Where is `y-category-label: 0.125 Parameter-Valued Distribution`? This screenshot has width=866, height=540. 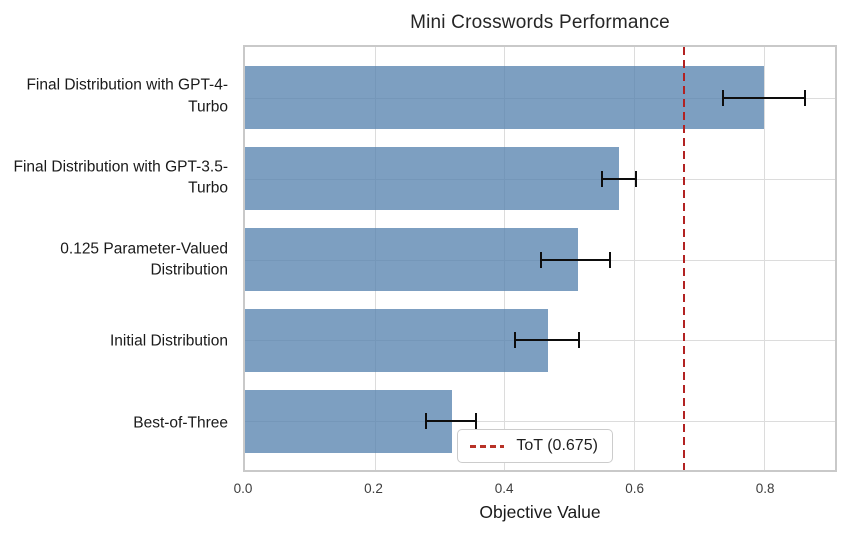 y-category-label: 0.125 Parameter-Valued Distribution is located at coordinates (144, 259).